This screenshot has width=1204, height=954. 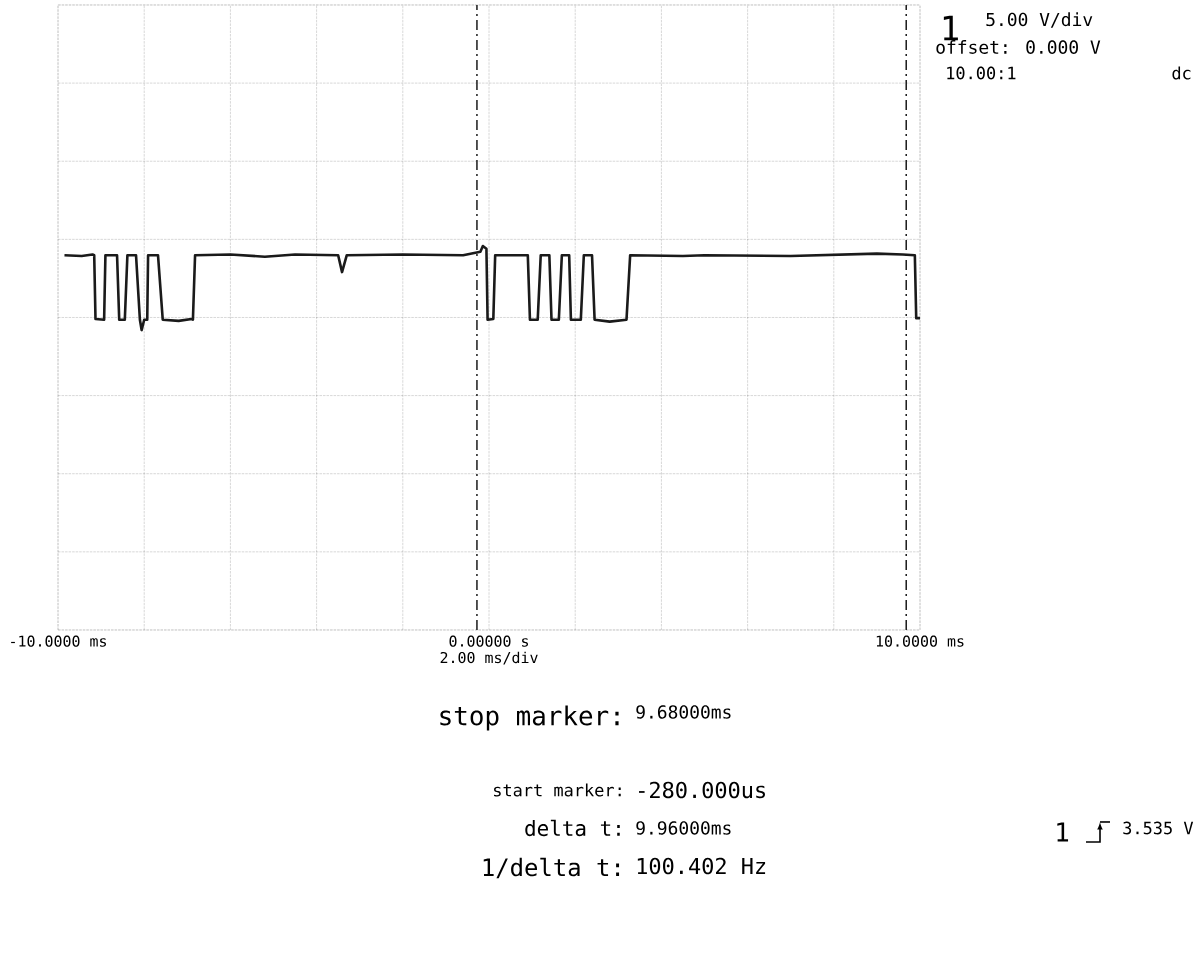 I want to click on text: 10.00:1, so click(x=981, y=73).